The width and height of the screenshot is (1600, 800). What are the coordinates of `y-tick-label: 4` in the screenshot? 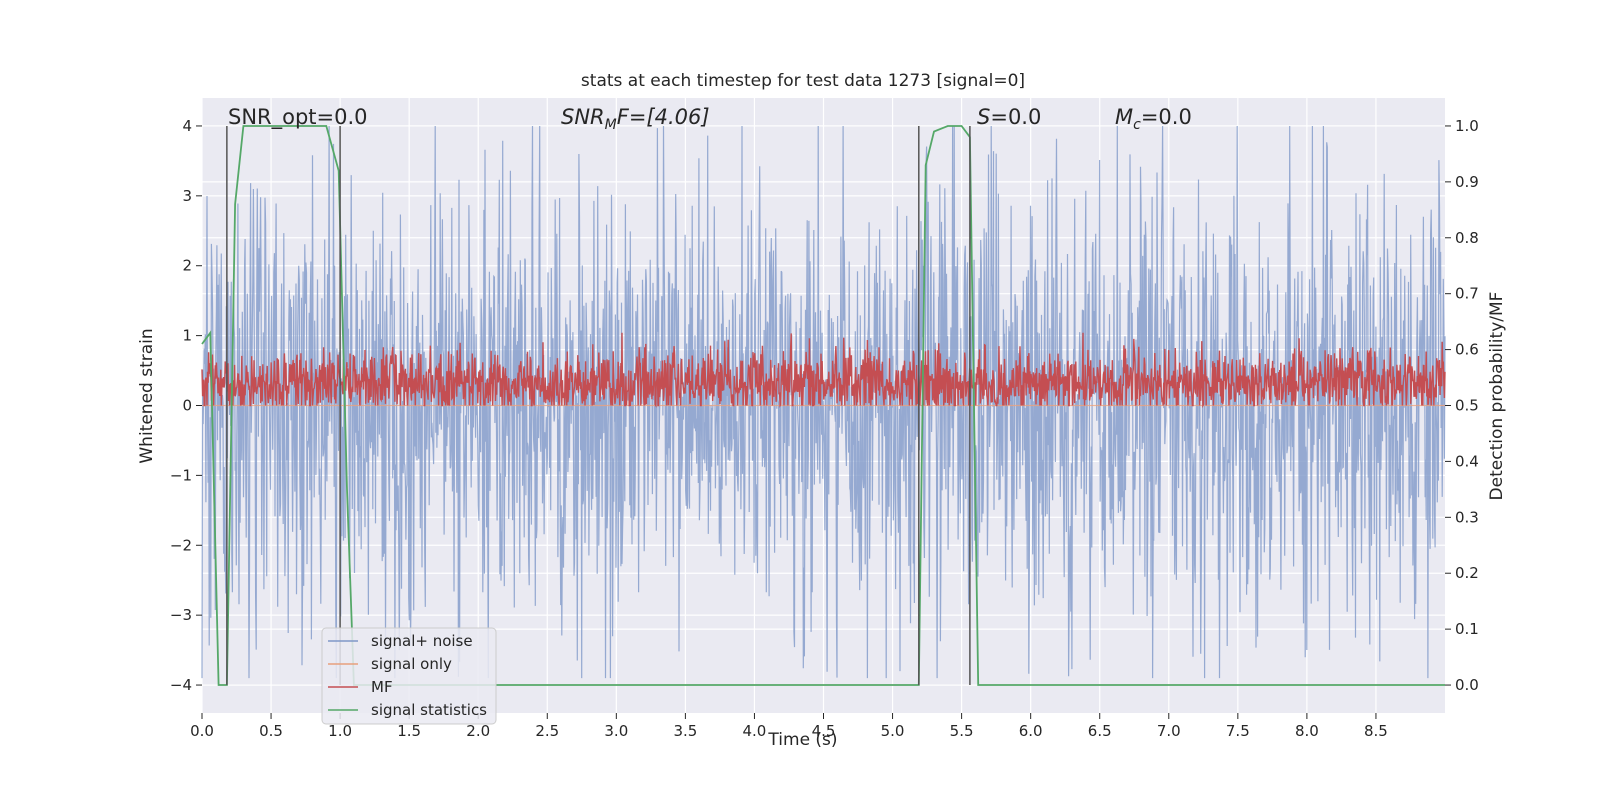 It's located at (187, 126).